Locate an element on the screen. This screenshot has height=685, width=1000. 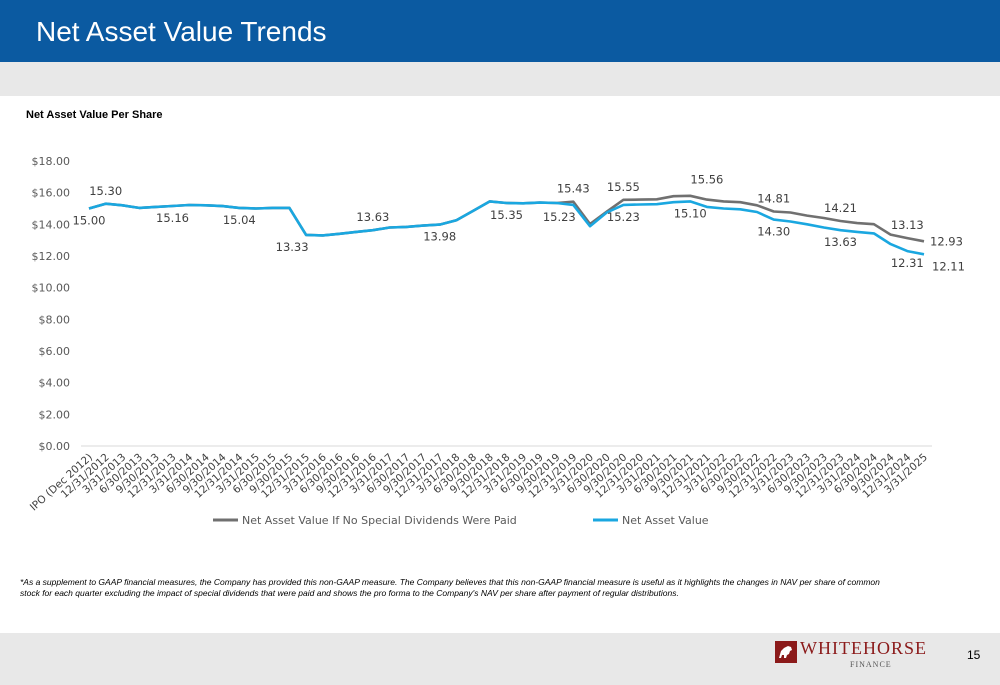
y-tick-label: $18.00 is located at coordinates (51, 161).